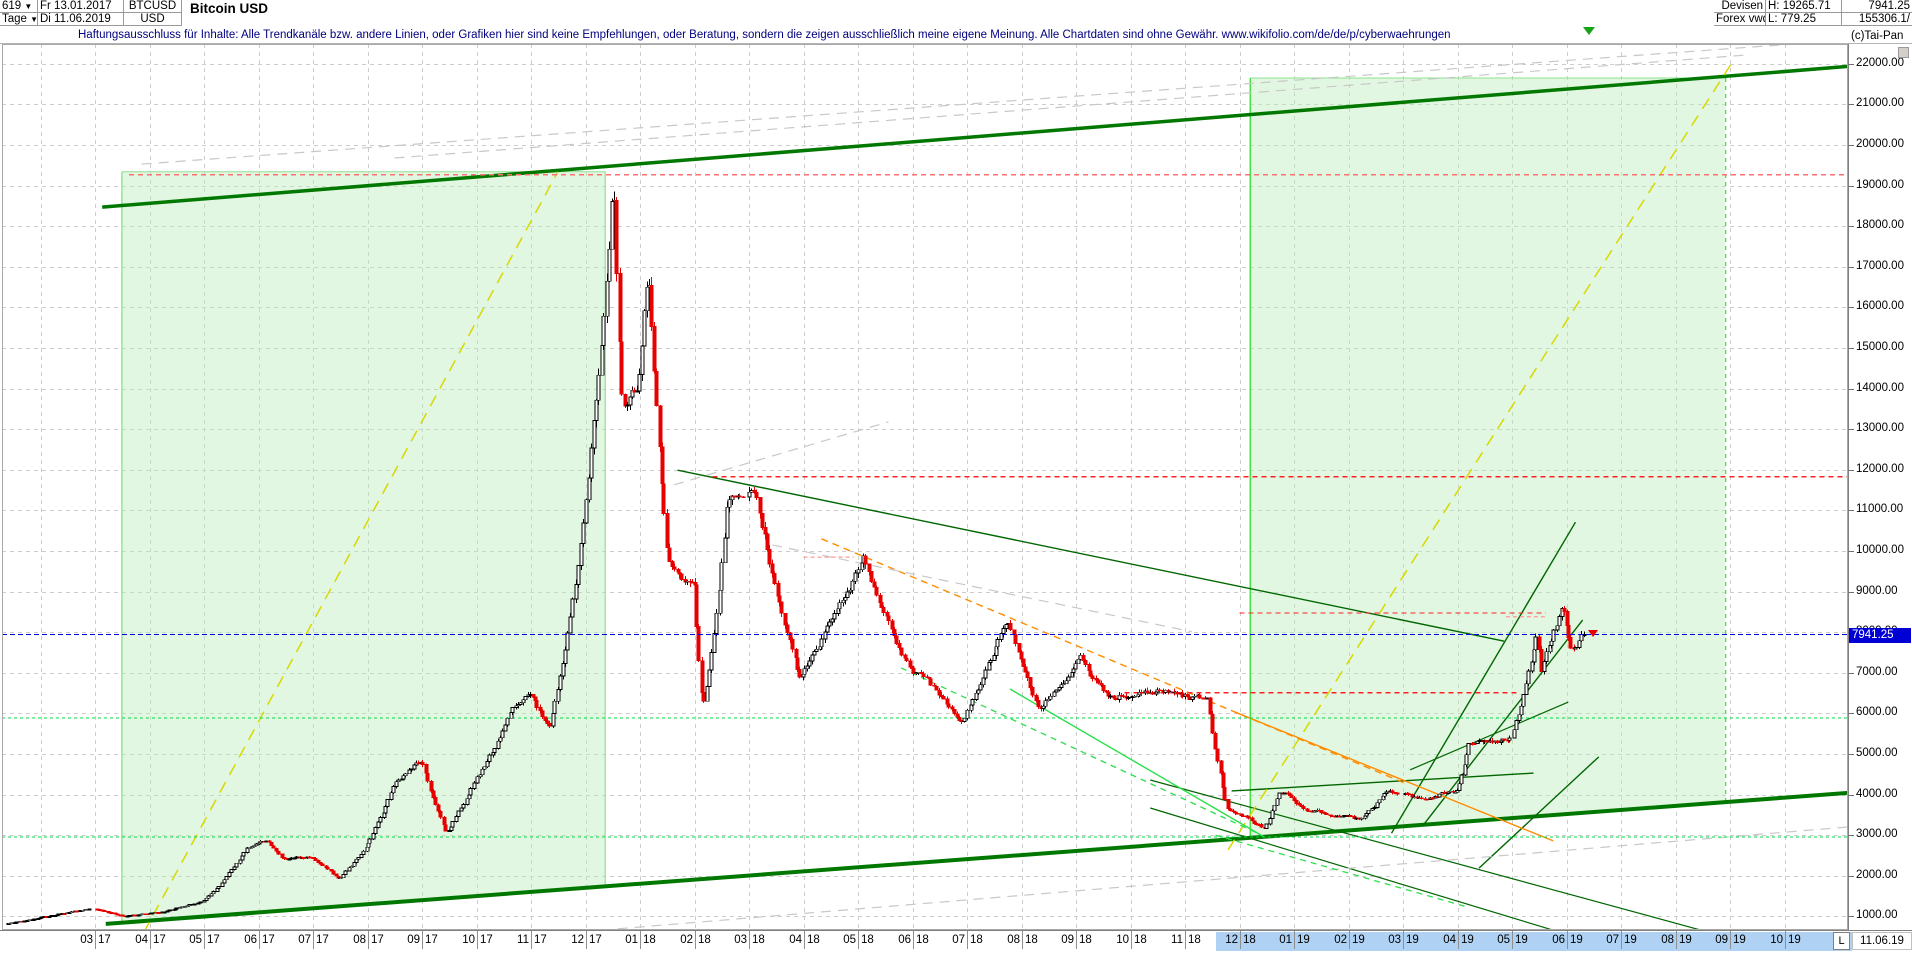 The image size is (1912, 953). I want to click on series-id-dropdown: 619 ▼, so click(19, 6).